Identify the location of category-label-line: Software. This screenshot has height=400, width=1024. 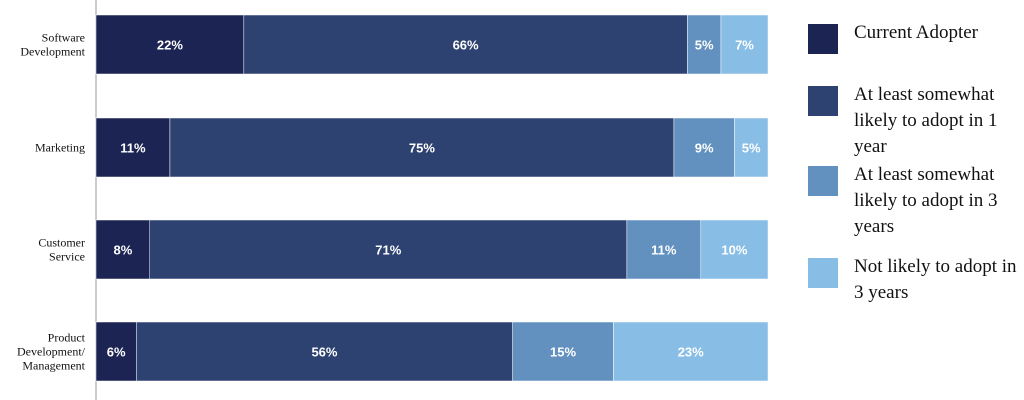
(63, 38).